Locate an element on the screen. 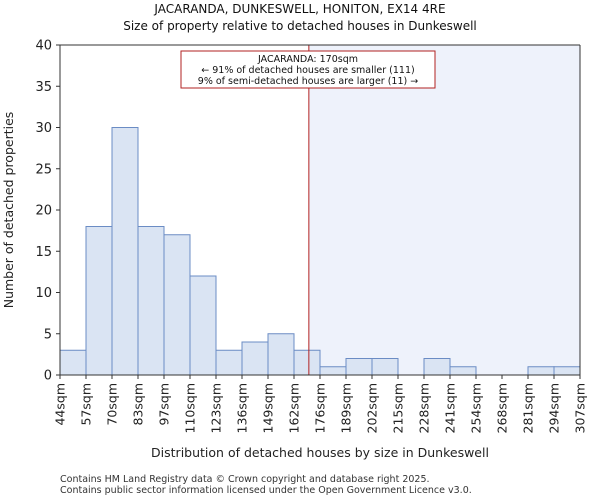  x-tick-label: 228sqm is located at coordinates (424, 408).